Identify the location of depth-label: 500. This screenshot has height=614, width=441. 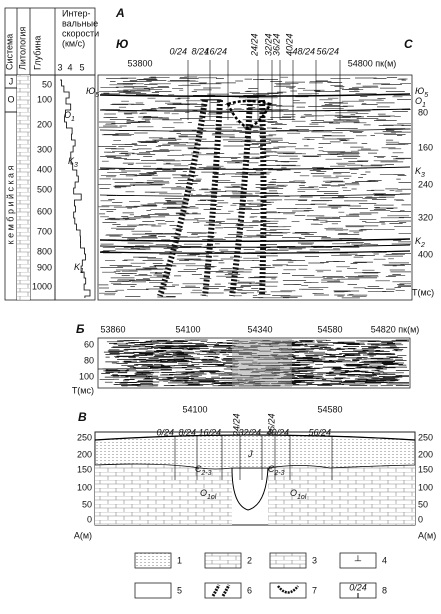
(44, 189).